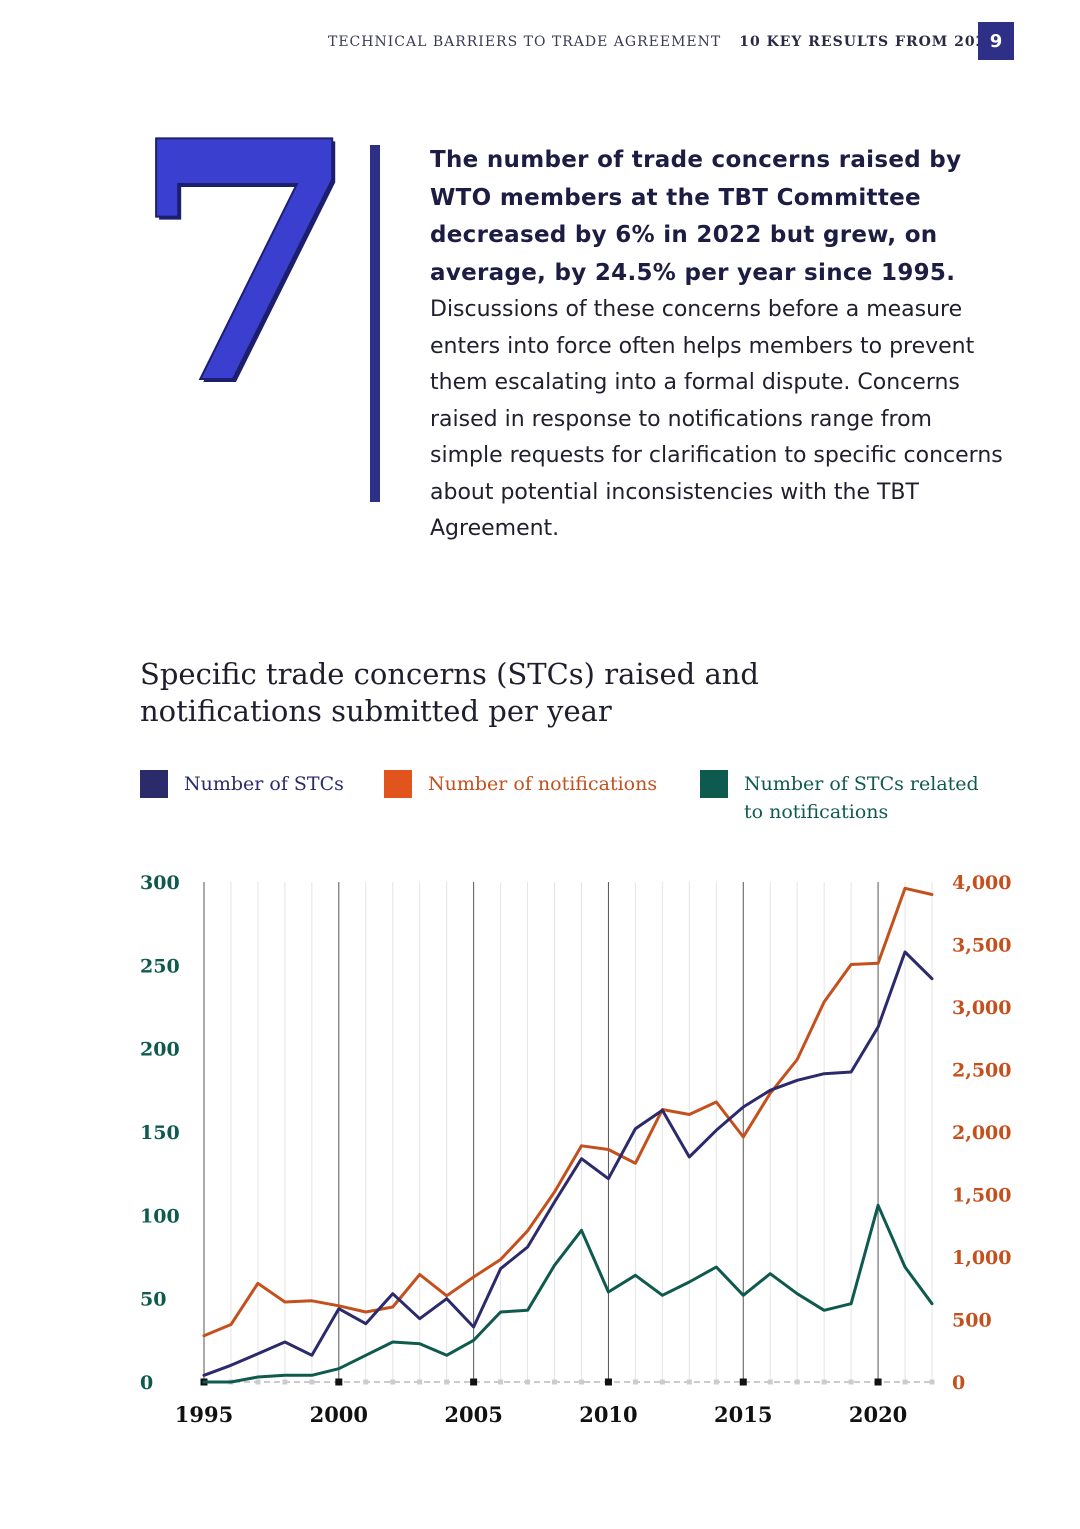 This screenshot has height=1529, width=1080. What do you see at coordinates (996, 41) in the screenshot?
I see `page-number: 9` at bounding box center [996, 41].